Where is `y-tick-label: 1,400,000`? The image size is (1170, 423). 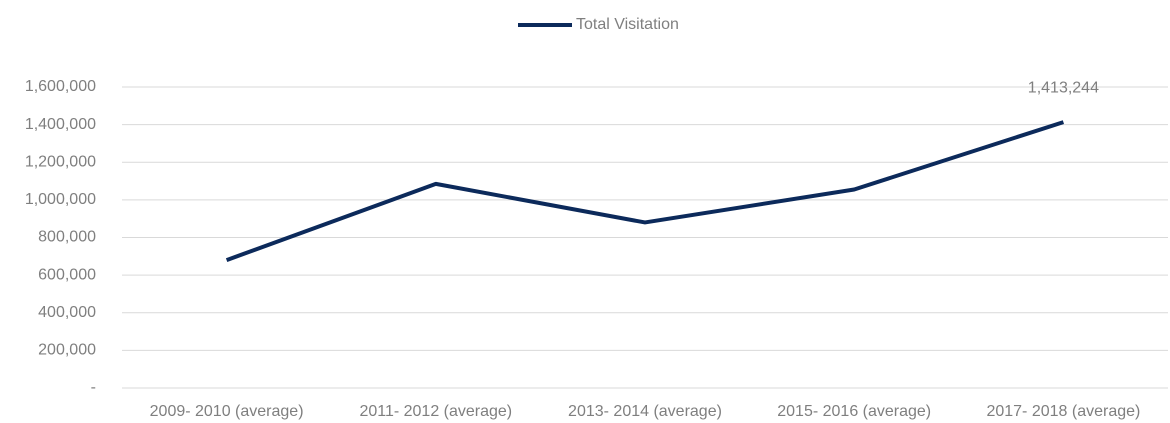
y-tick-label: 1,400,000 is located at coordinates (60, 124).